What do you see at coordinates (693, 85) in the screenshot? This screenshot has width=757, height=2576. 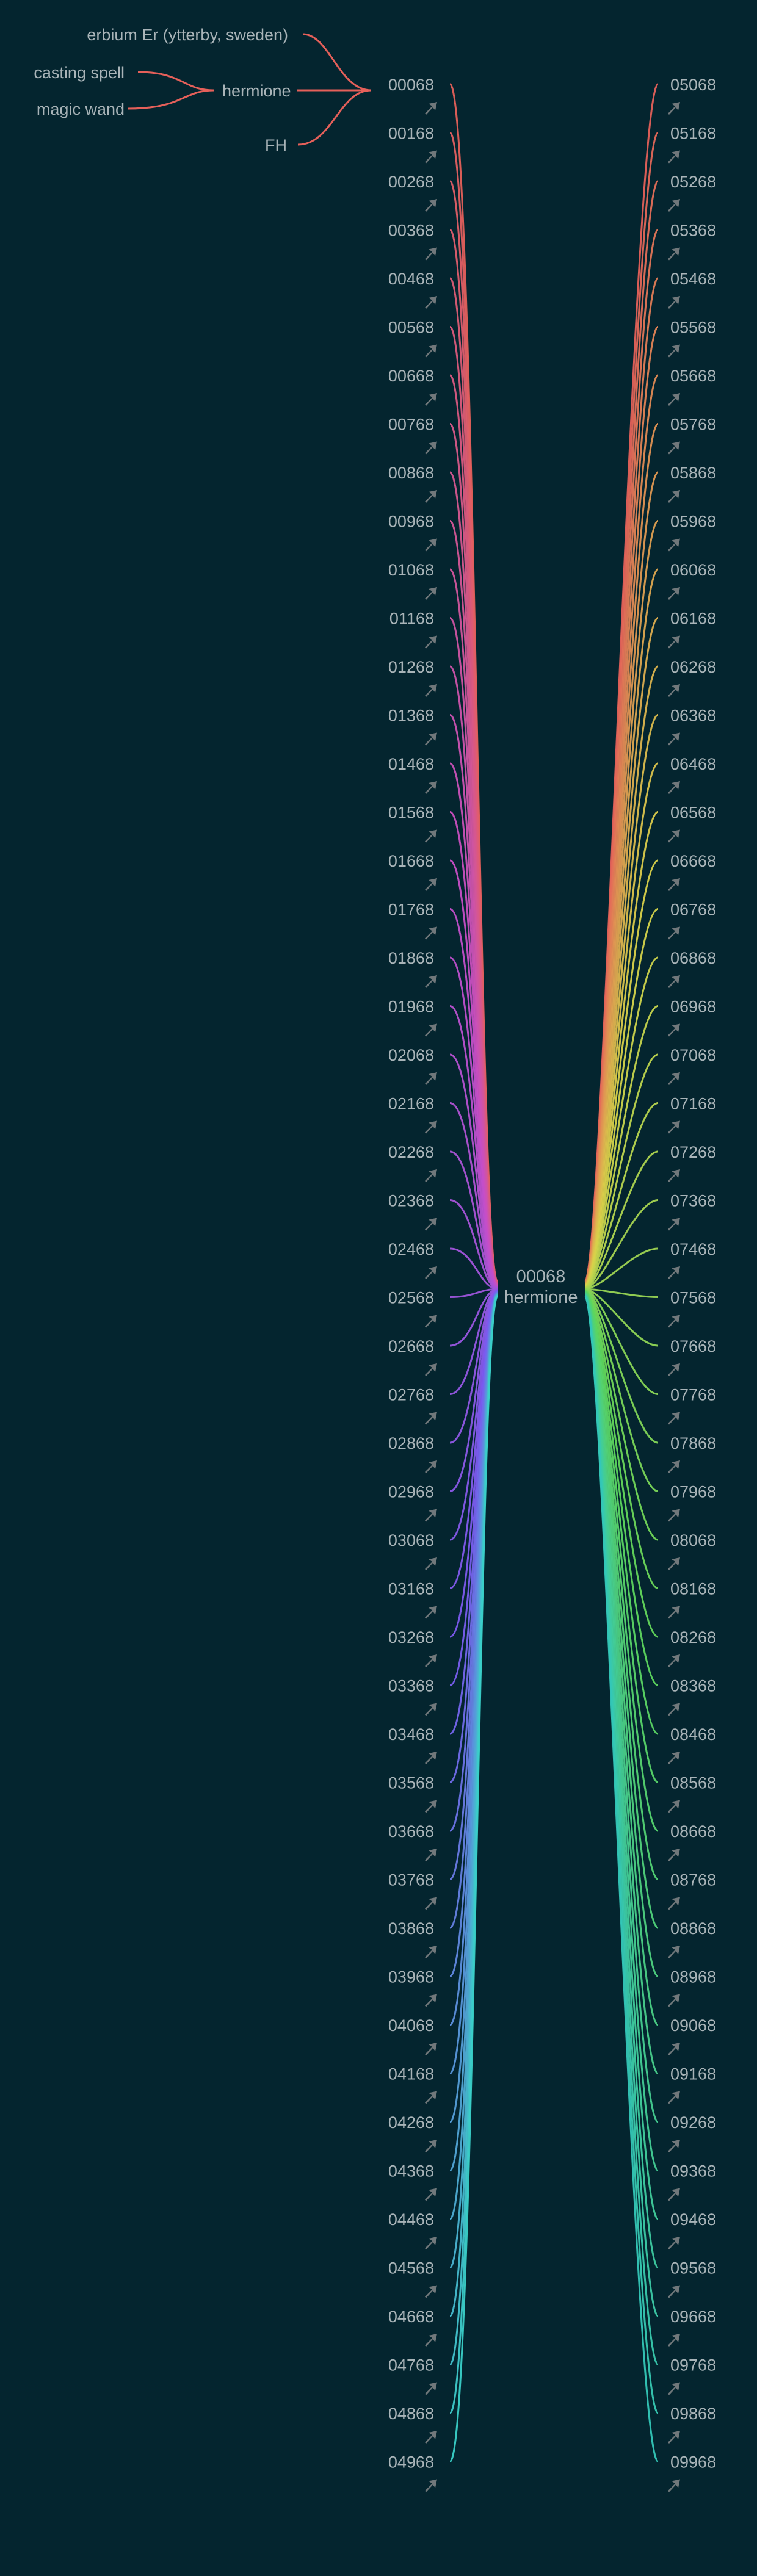 I see `node-label: 05068` at bounding box center [693, 85].